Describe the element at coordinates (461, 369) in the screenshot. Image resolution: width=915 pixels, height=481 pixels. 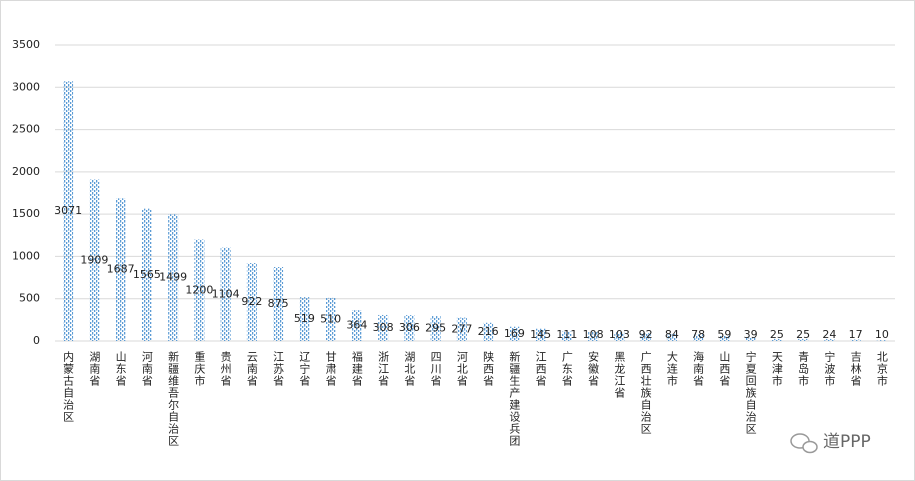
I see `x-tick-label: 河北省` at that location.